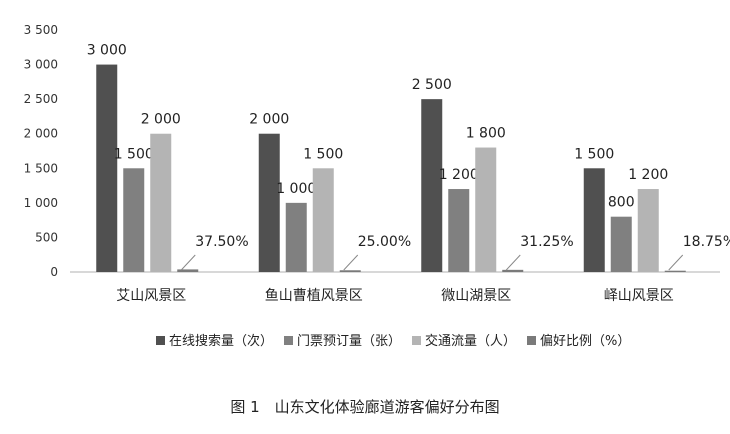 This screenshot has width=730, height=434. I want to click on data-label: 25.00%, so click(384, 242).